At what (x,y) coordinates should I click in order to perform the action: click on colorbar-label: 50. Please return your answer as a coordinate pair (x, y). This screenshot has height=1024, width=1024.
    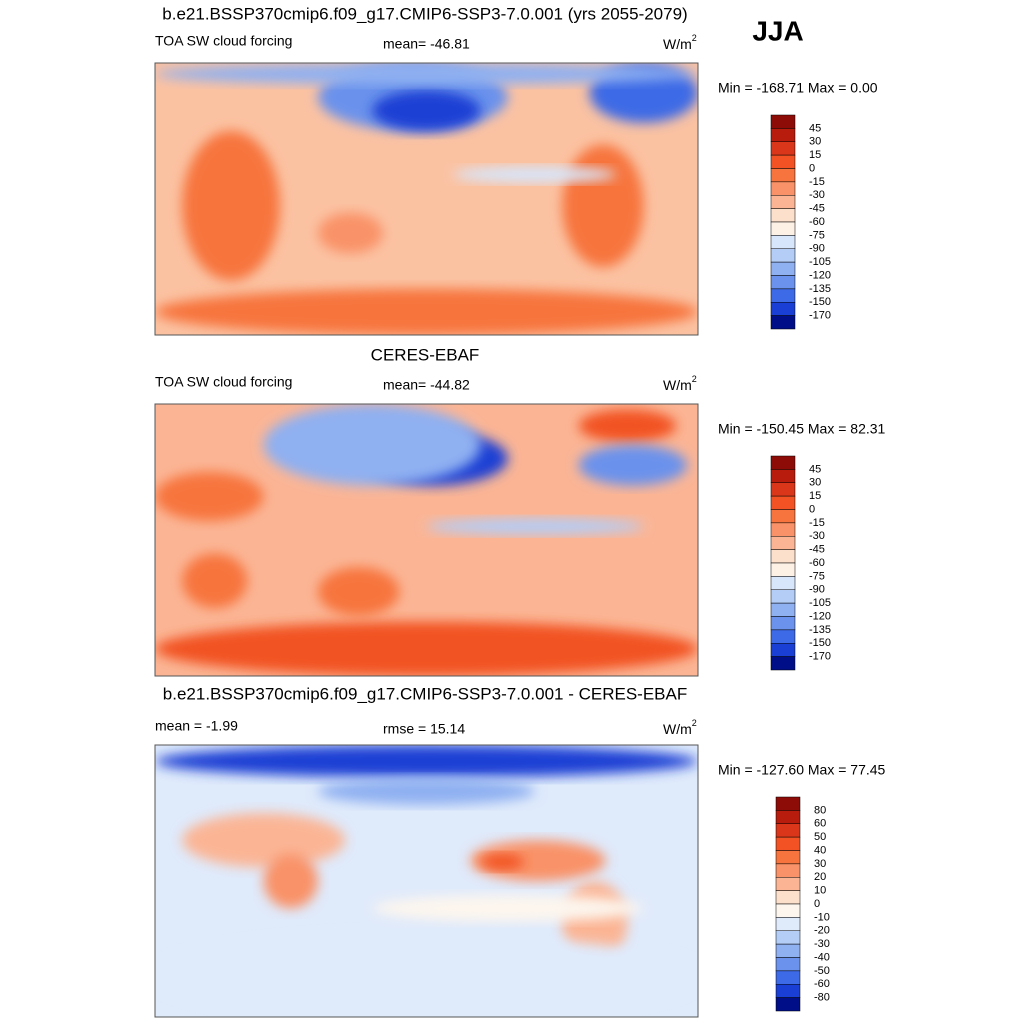
    Looking at the image, I should click on (820, 837).